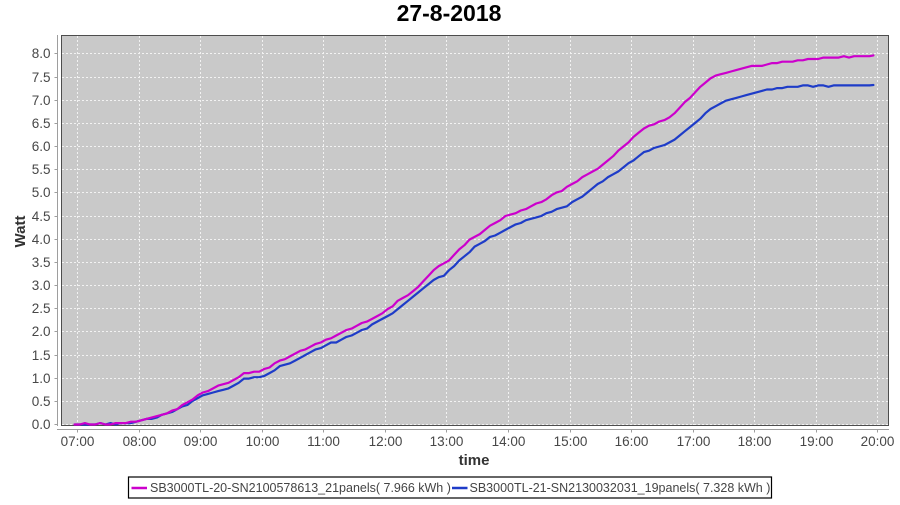  Describe the element at coordinates (41, 378) in the screenshot. I see `svg-text: 1.0` at that location.